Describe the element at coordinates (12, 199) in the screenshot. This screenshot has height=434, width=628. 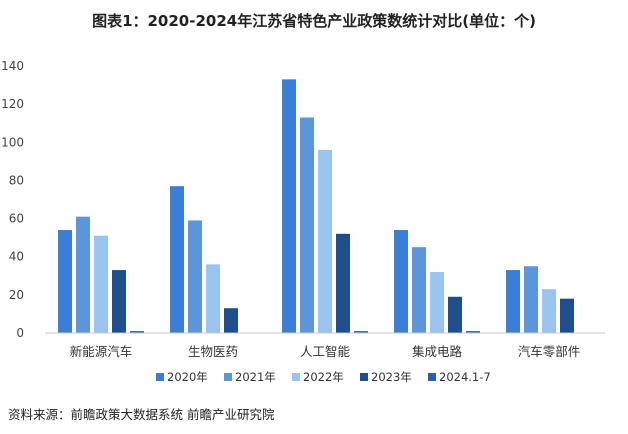
I see `y-axis-ticks: 0 20 40 60 80 100 120 140` at that location.